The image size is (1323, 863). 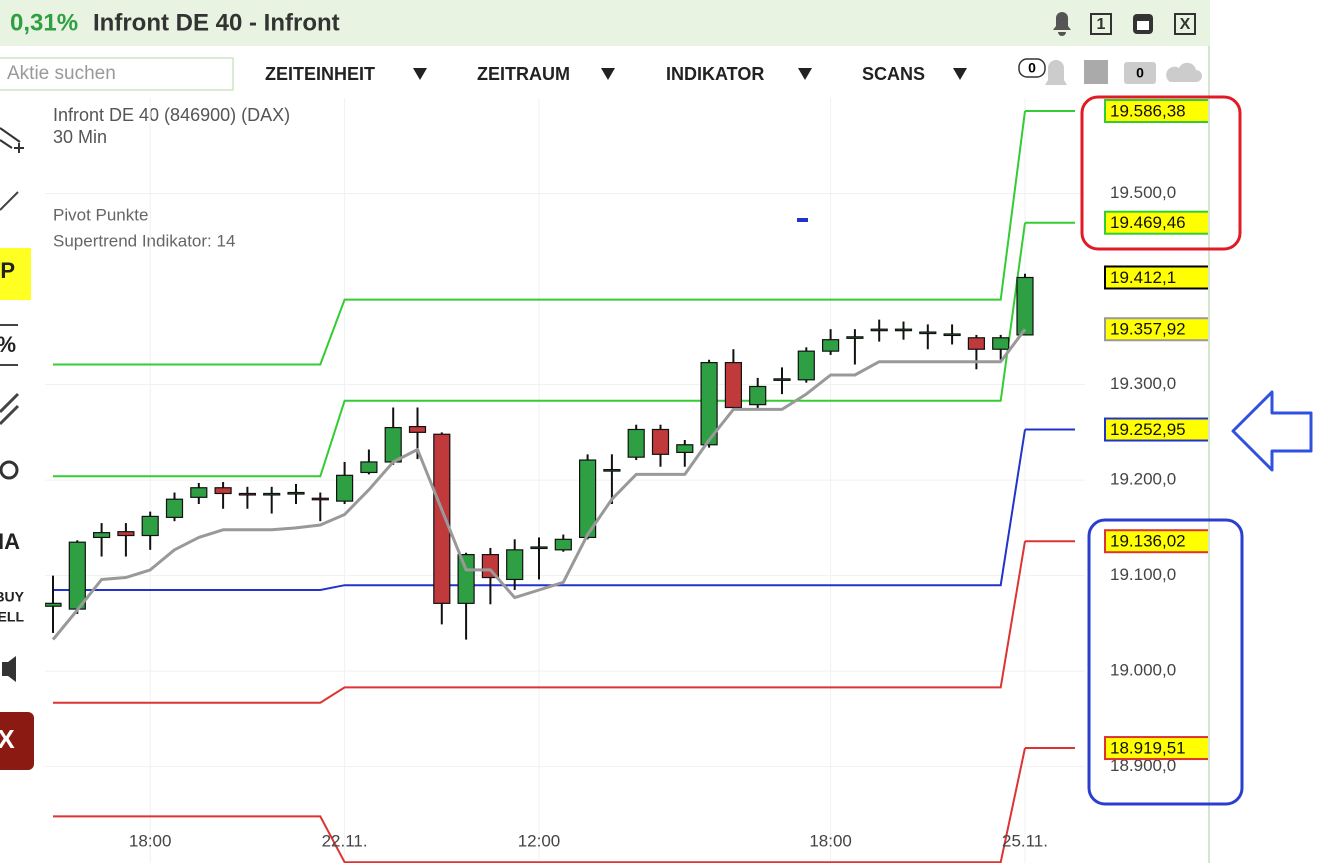 What do you see at coordinates (61, 73) in the screenshot?
I see `search-placeholder: Aktie suchen` at bounding box center [61, 73].